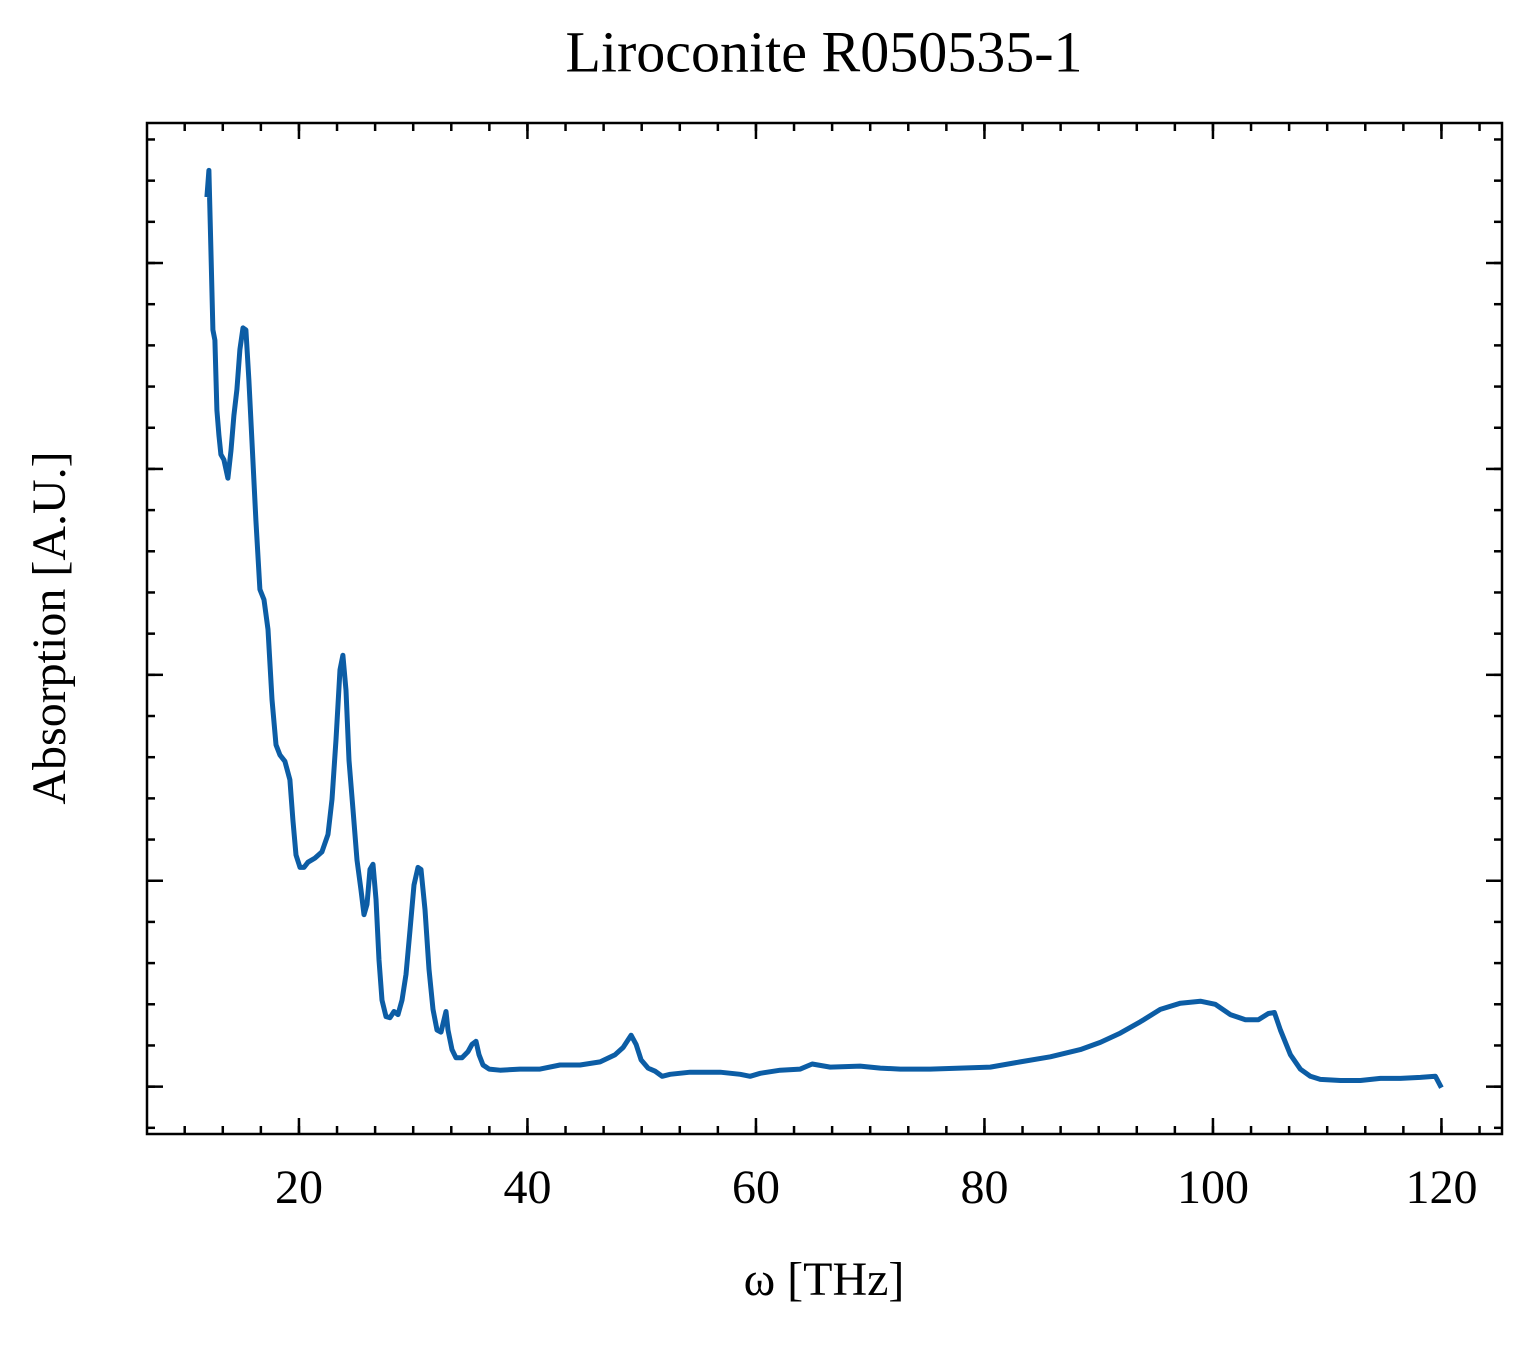 This screenshot has height=1345, width=1527. What do you see at coordinates (527, 1187) in the screenshot?
I see `x-tick-label: 40` at bounding box center [527, 1187].